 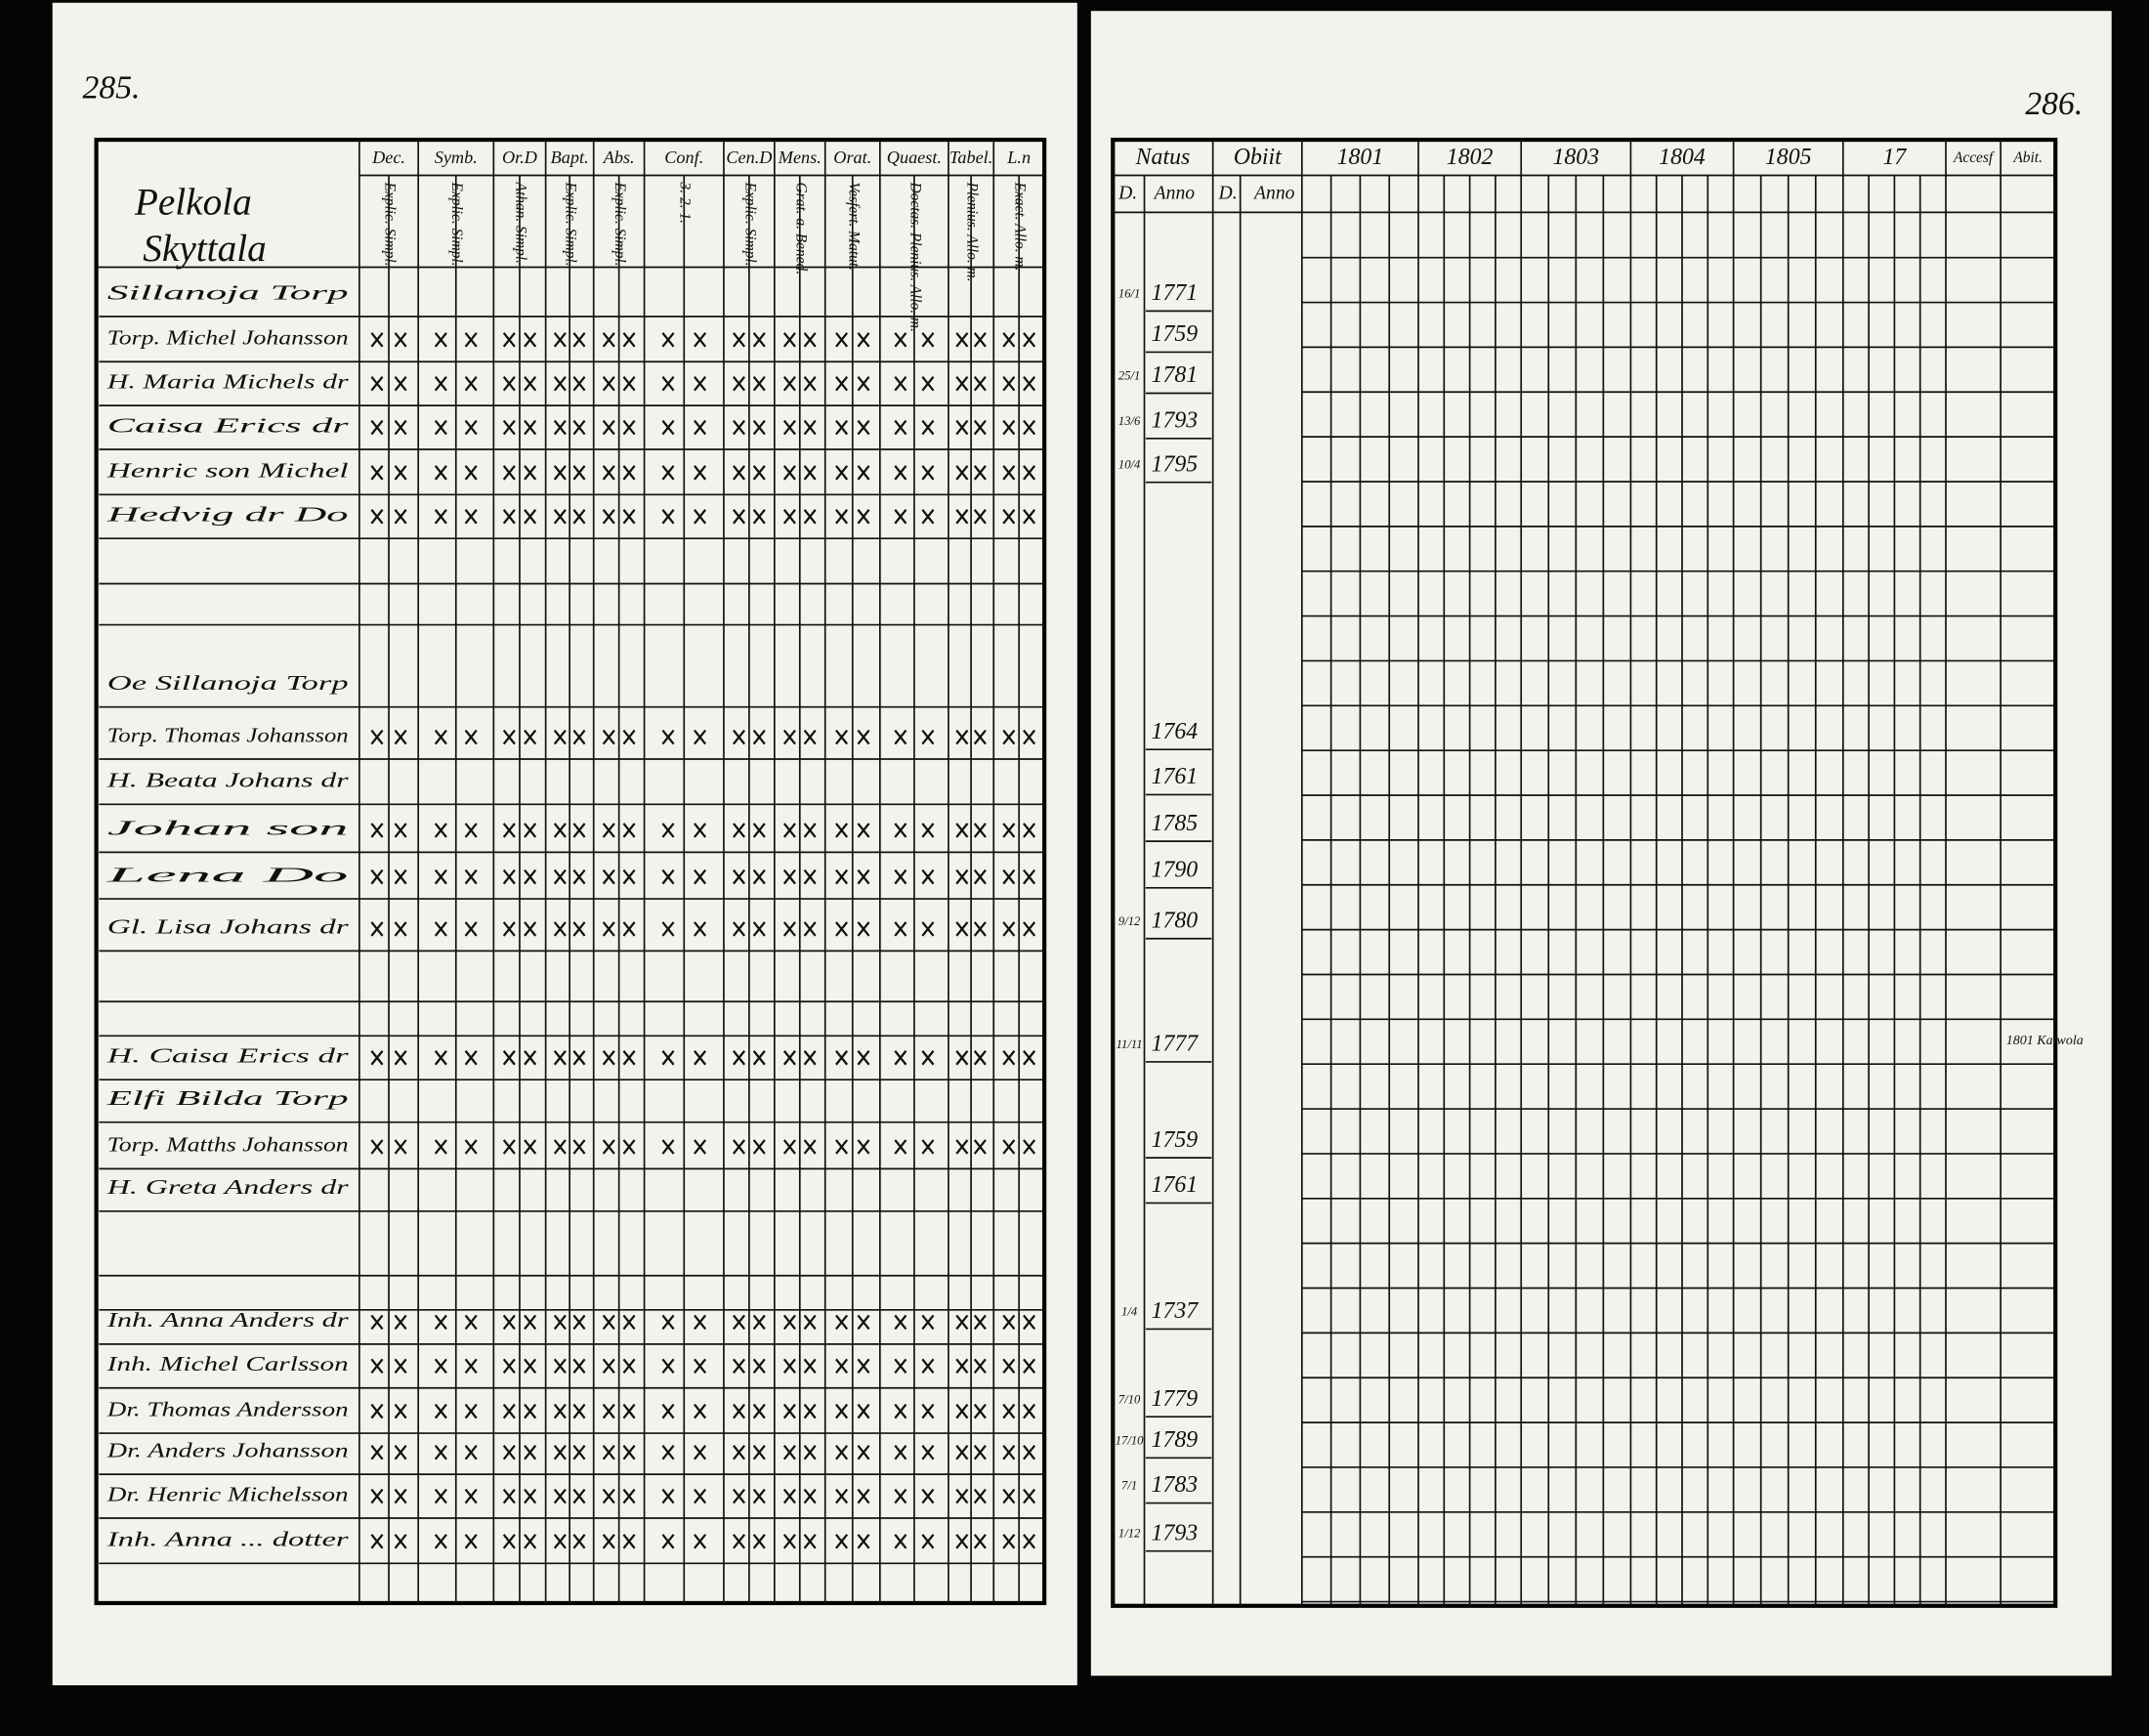 I want to click on column-subheader: 3. 2. 1., so click(x=685, y=203).